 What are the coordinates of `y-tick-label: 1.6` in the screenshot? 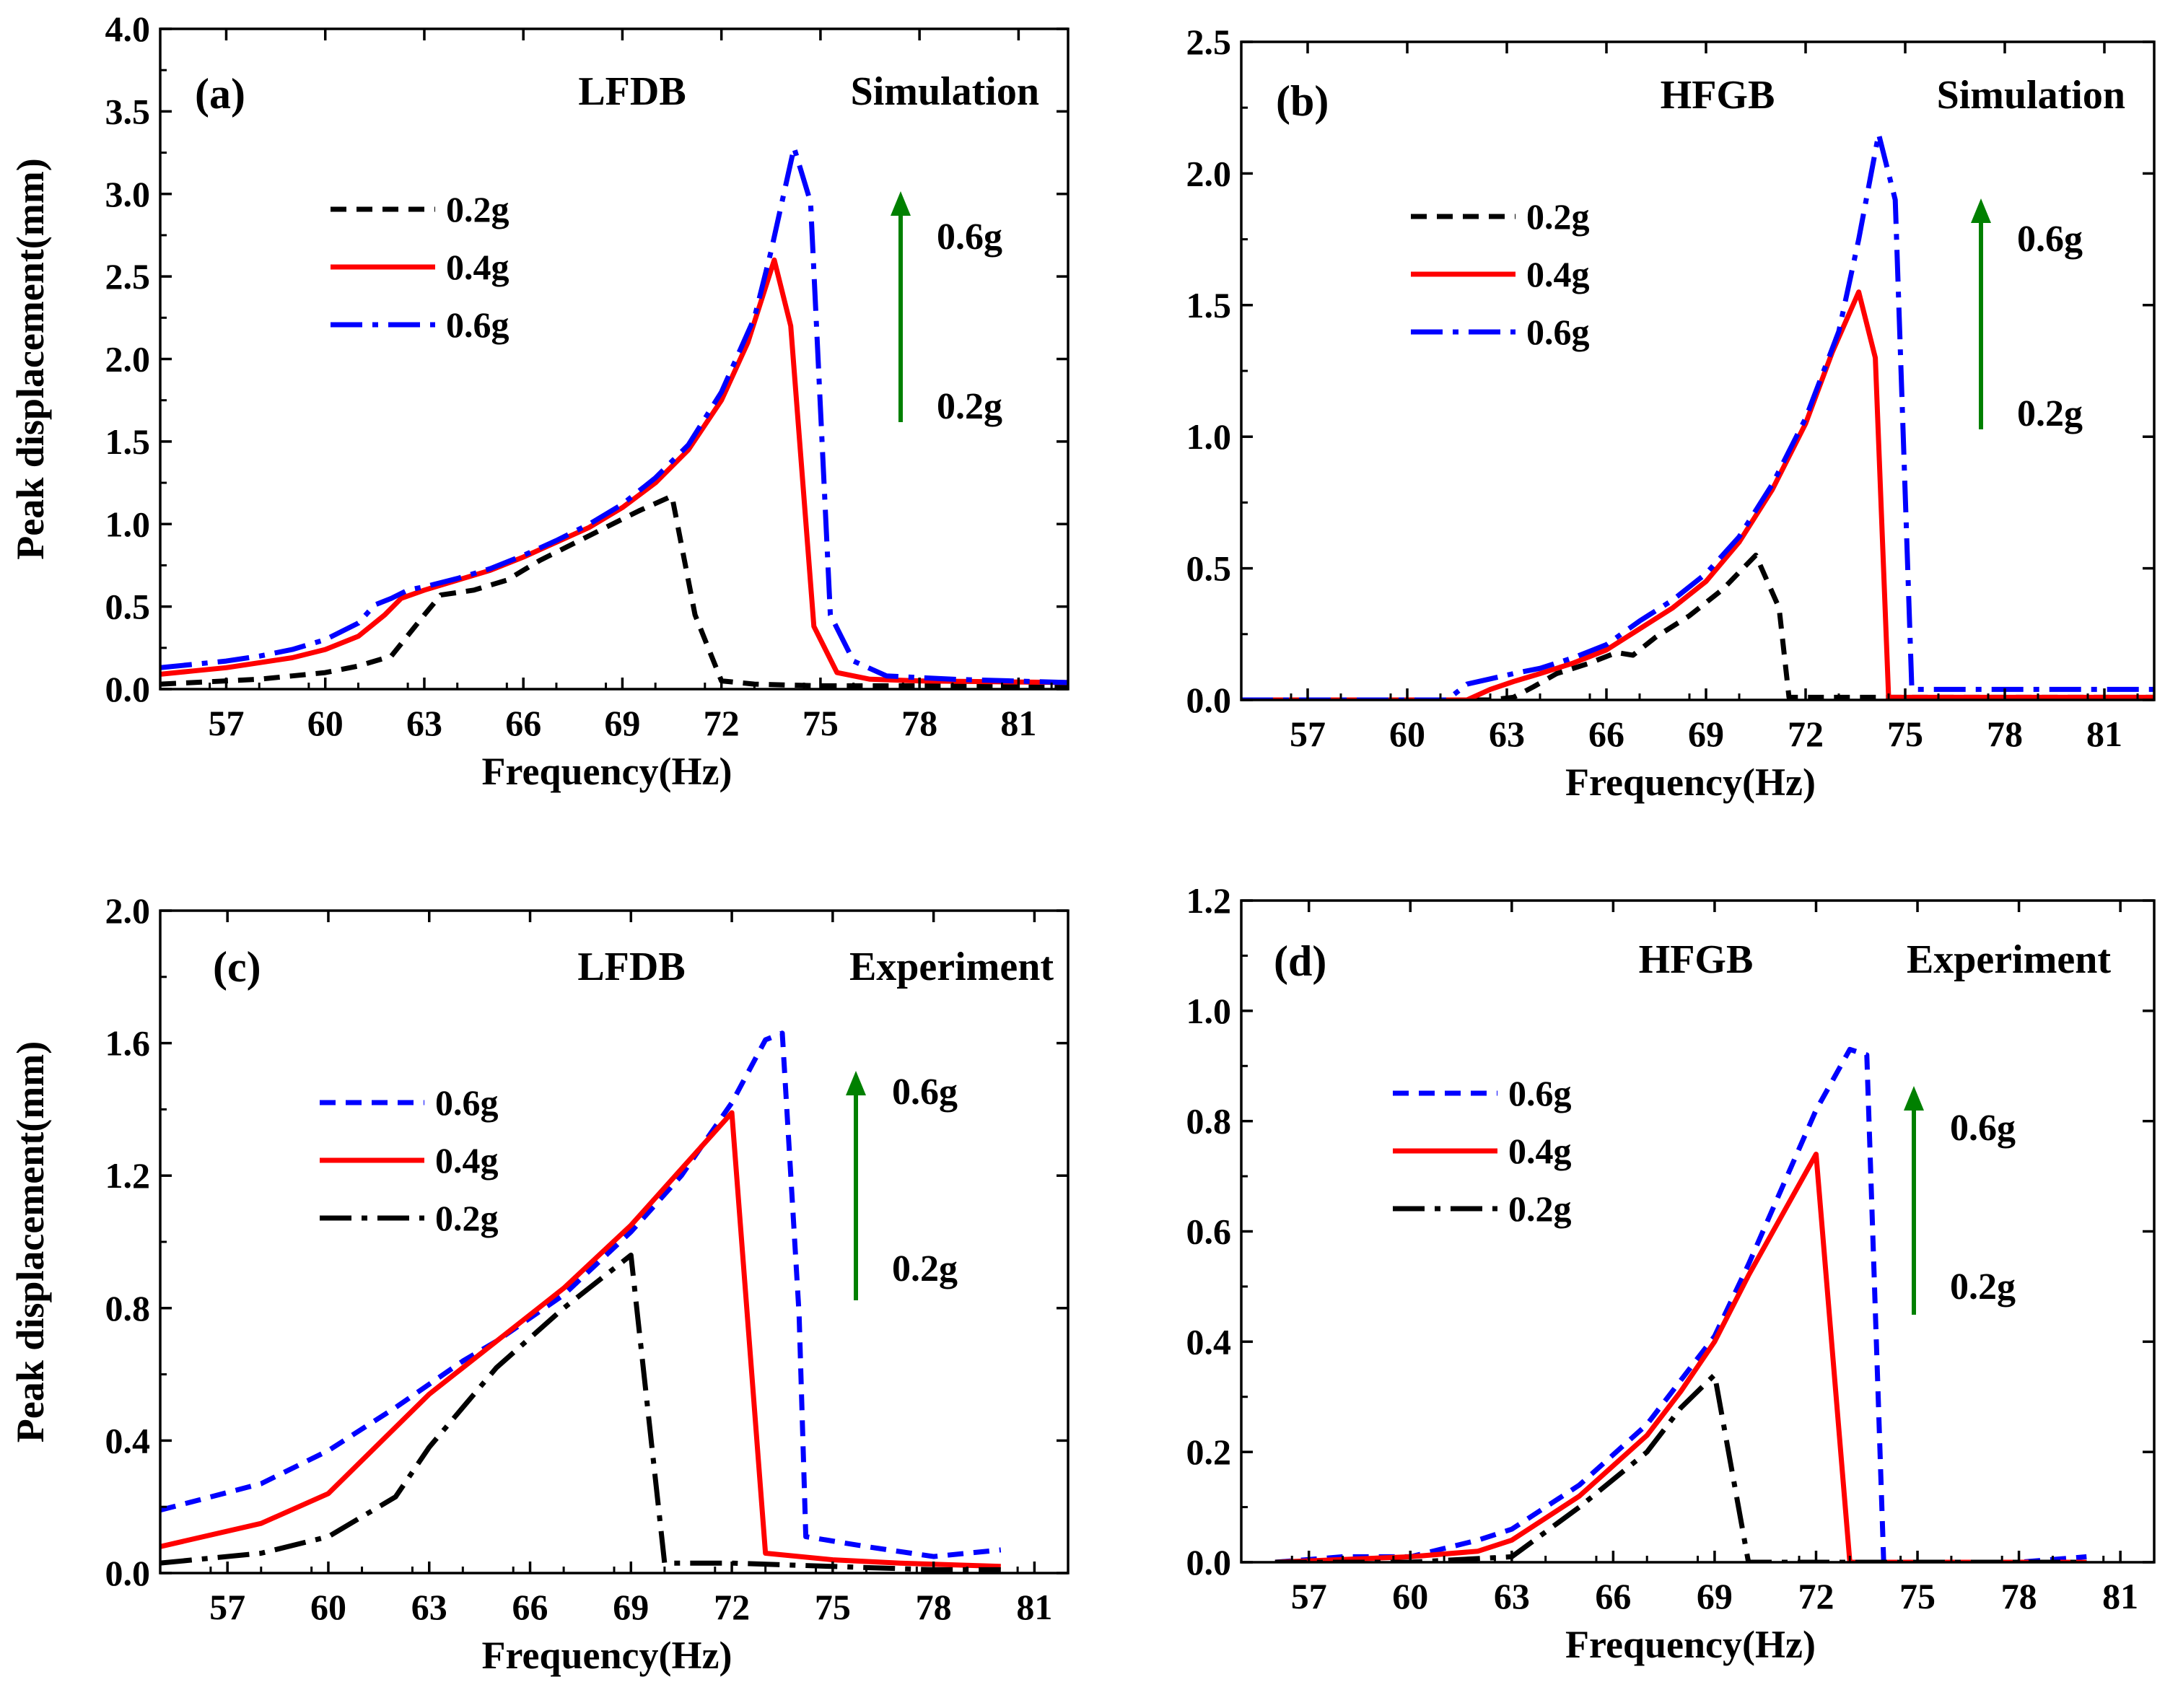 It's located at (128, 1043).